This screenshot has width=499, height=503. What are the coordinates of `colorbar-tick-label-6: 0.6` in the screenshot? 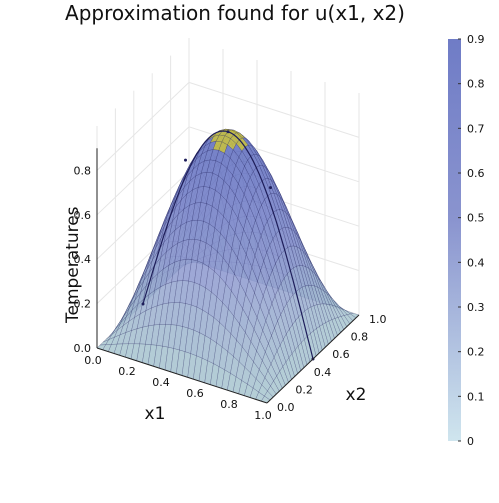 It's located at (476, 173).